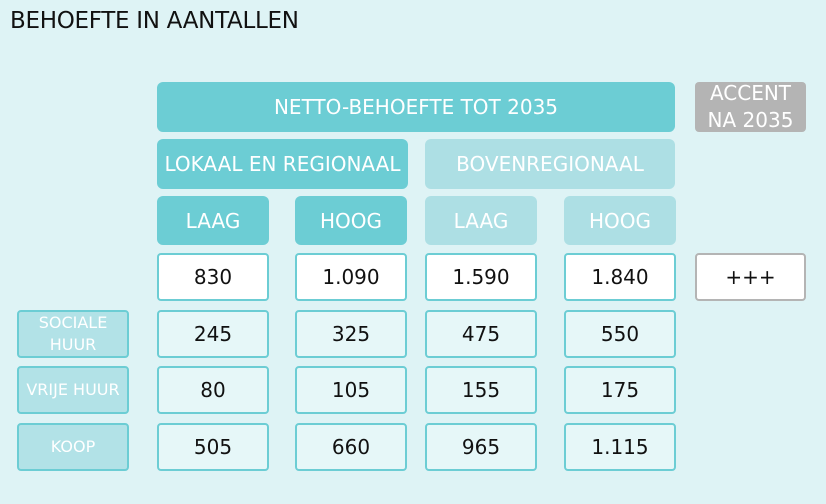 This screenshot has width=826, height=504. What do you see at coordinates (481, 390) in the screenshot?
I see `vrije-huur-boven-laag: 155` at bounding box center [481, 390].